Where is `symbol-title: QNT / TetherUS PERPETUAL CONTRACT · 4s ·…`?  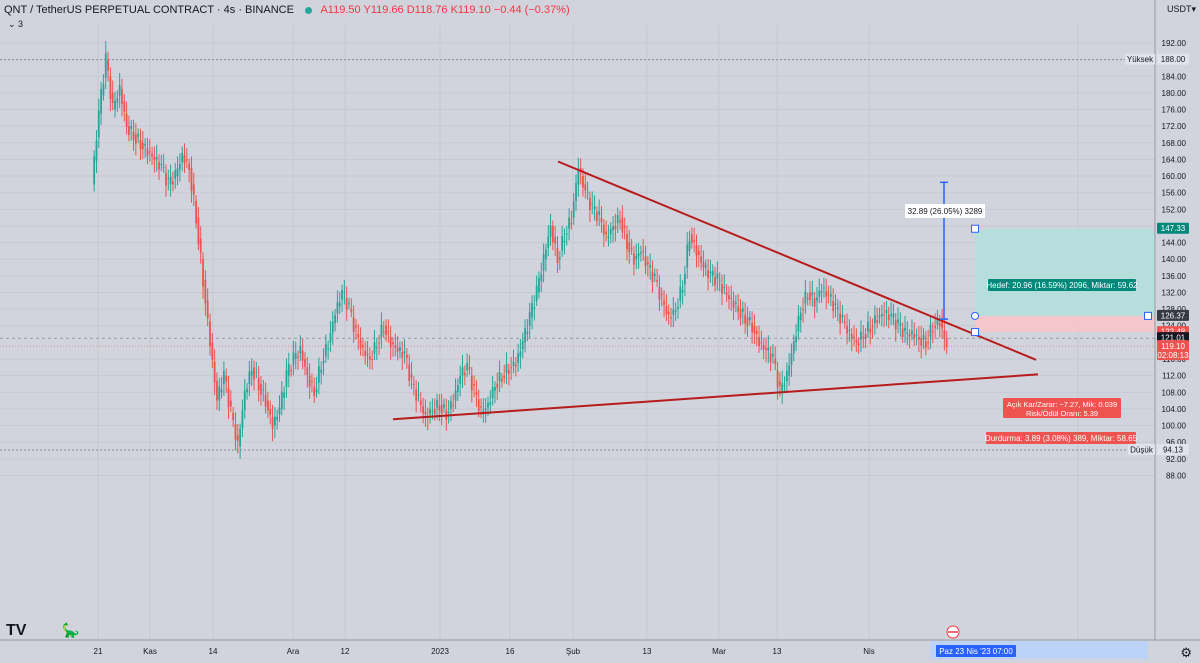
symbol-title: QNT / TetherUS PERPETUAL CONTRACT · 4s ·… is located at coordinates (149, 10).